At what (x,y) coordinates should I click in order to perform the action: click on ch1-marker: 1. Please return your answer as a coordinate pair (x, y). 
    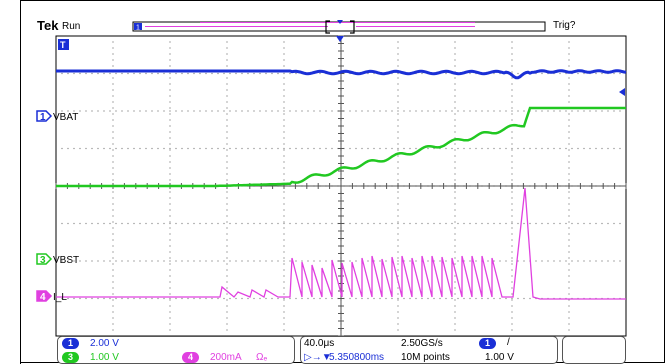
    Looking at the image, I should click on (44, 116).